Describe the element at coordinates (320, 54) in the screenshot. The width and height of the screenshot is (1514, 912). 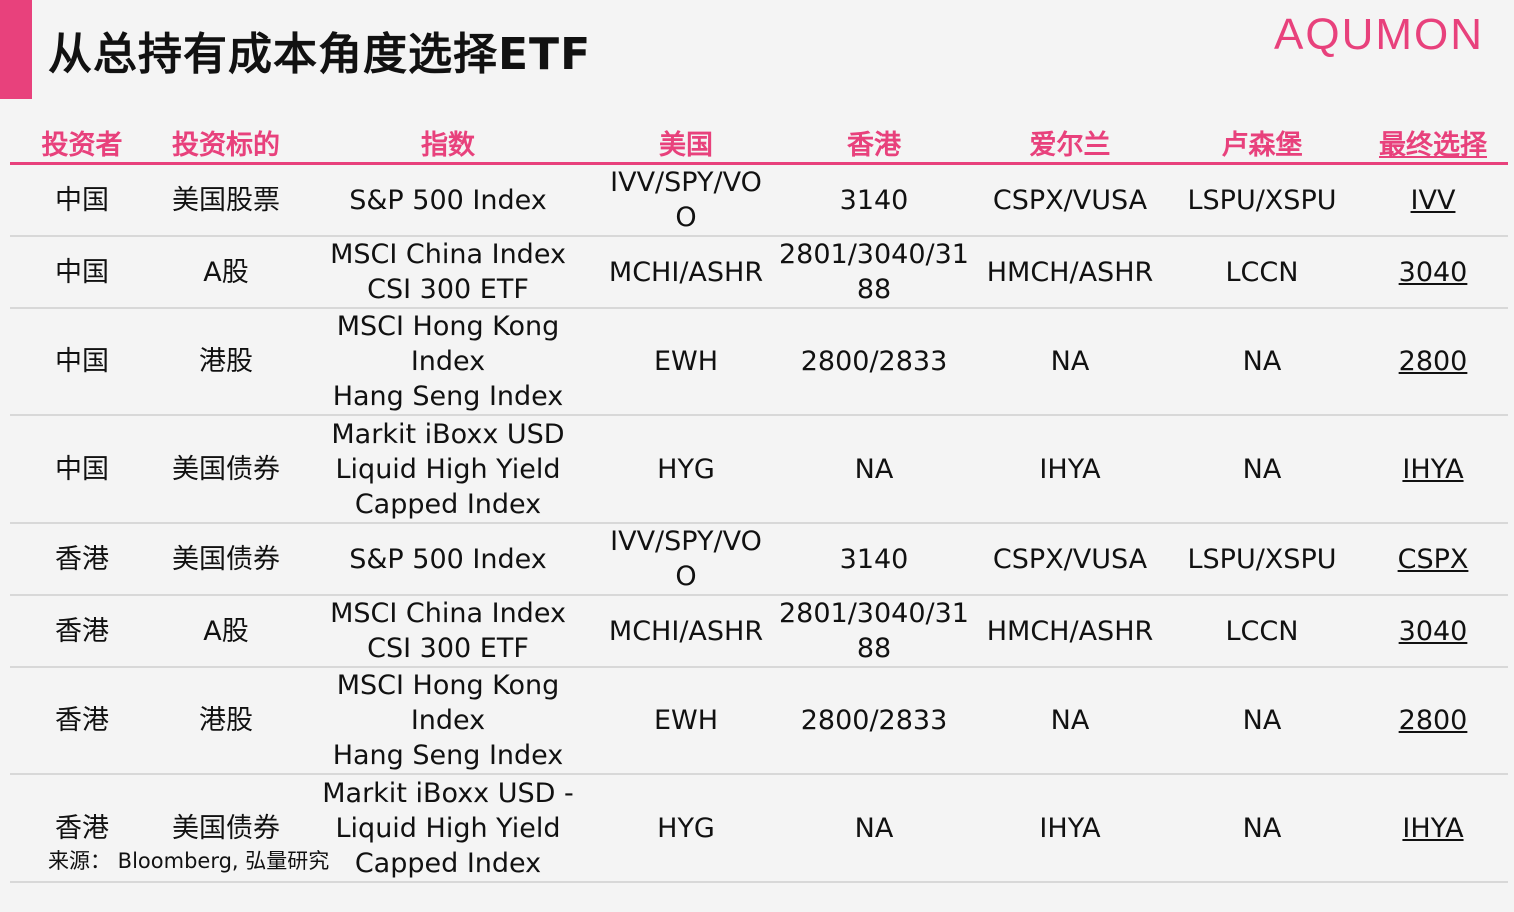
I see `page-title: 从总持有成本角度选择ETF` at that location.